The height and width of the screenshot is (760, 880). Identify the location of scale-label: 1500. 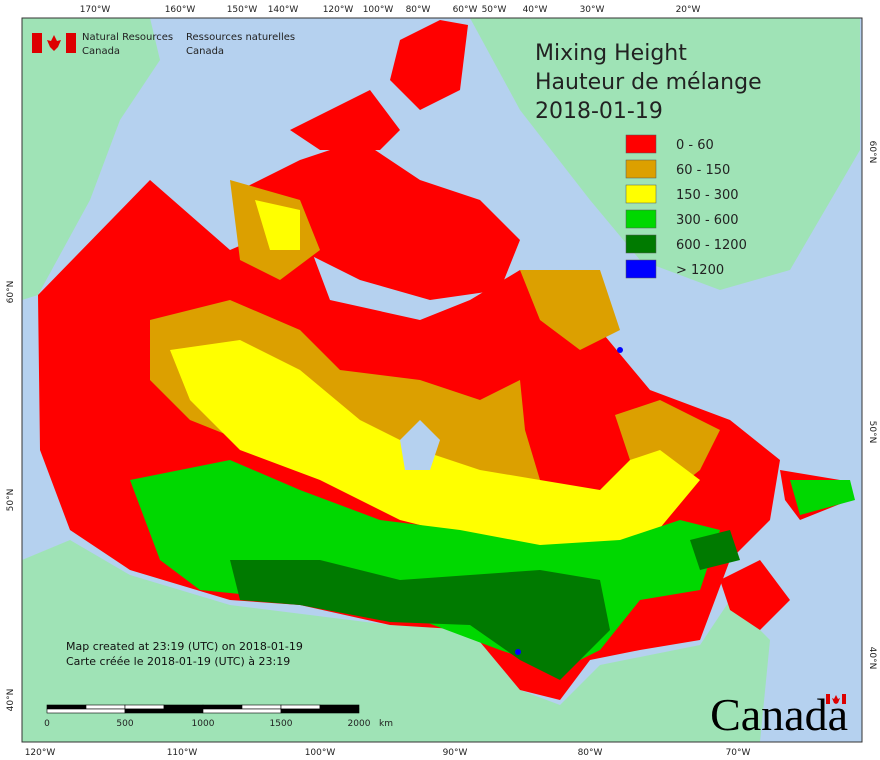
(281, 724).